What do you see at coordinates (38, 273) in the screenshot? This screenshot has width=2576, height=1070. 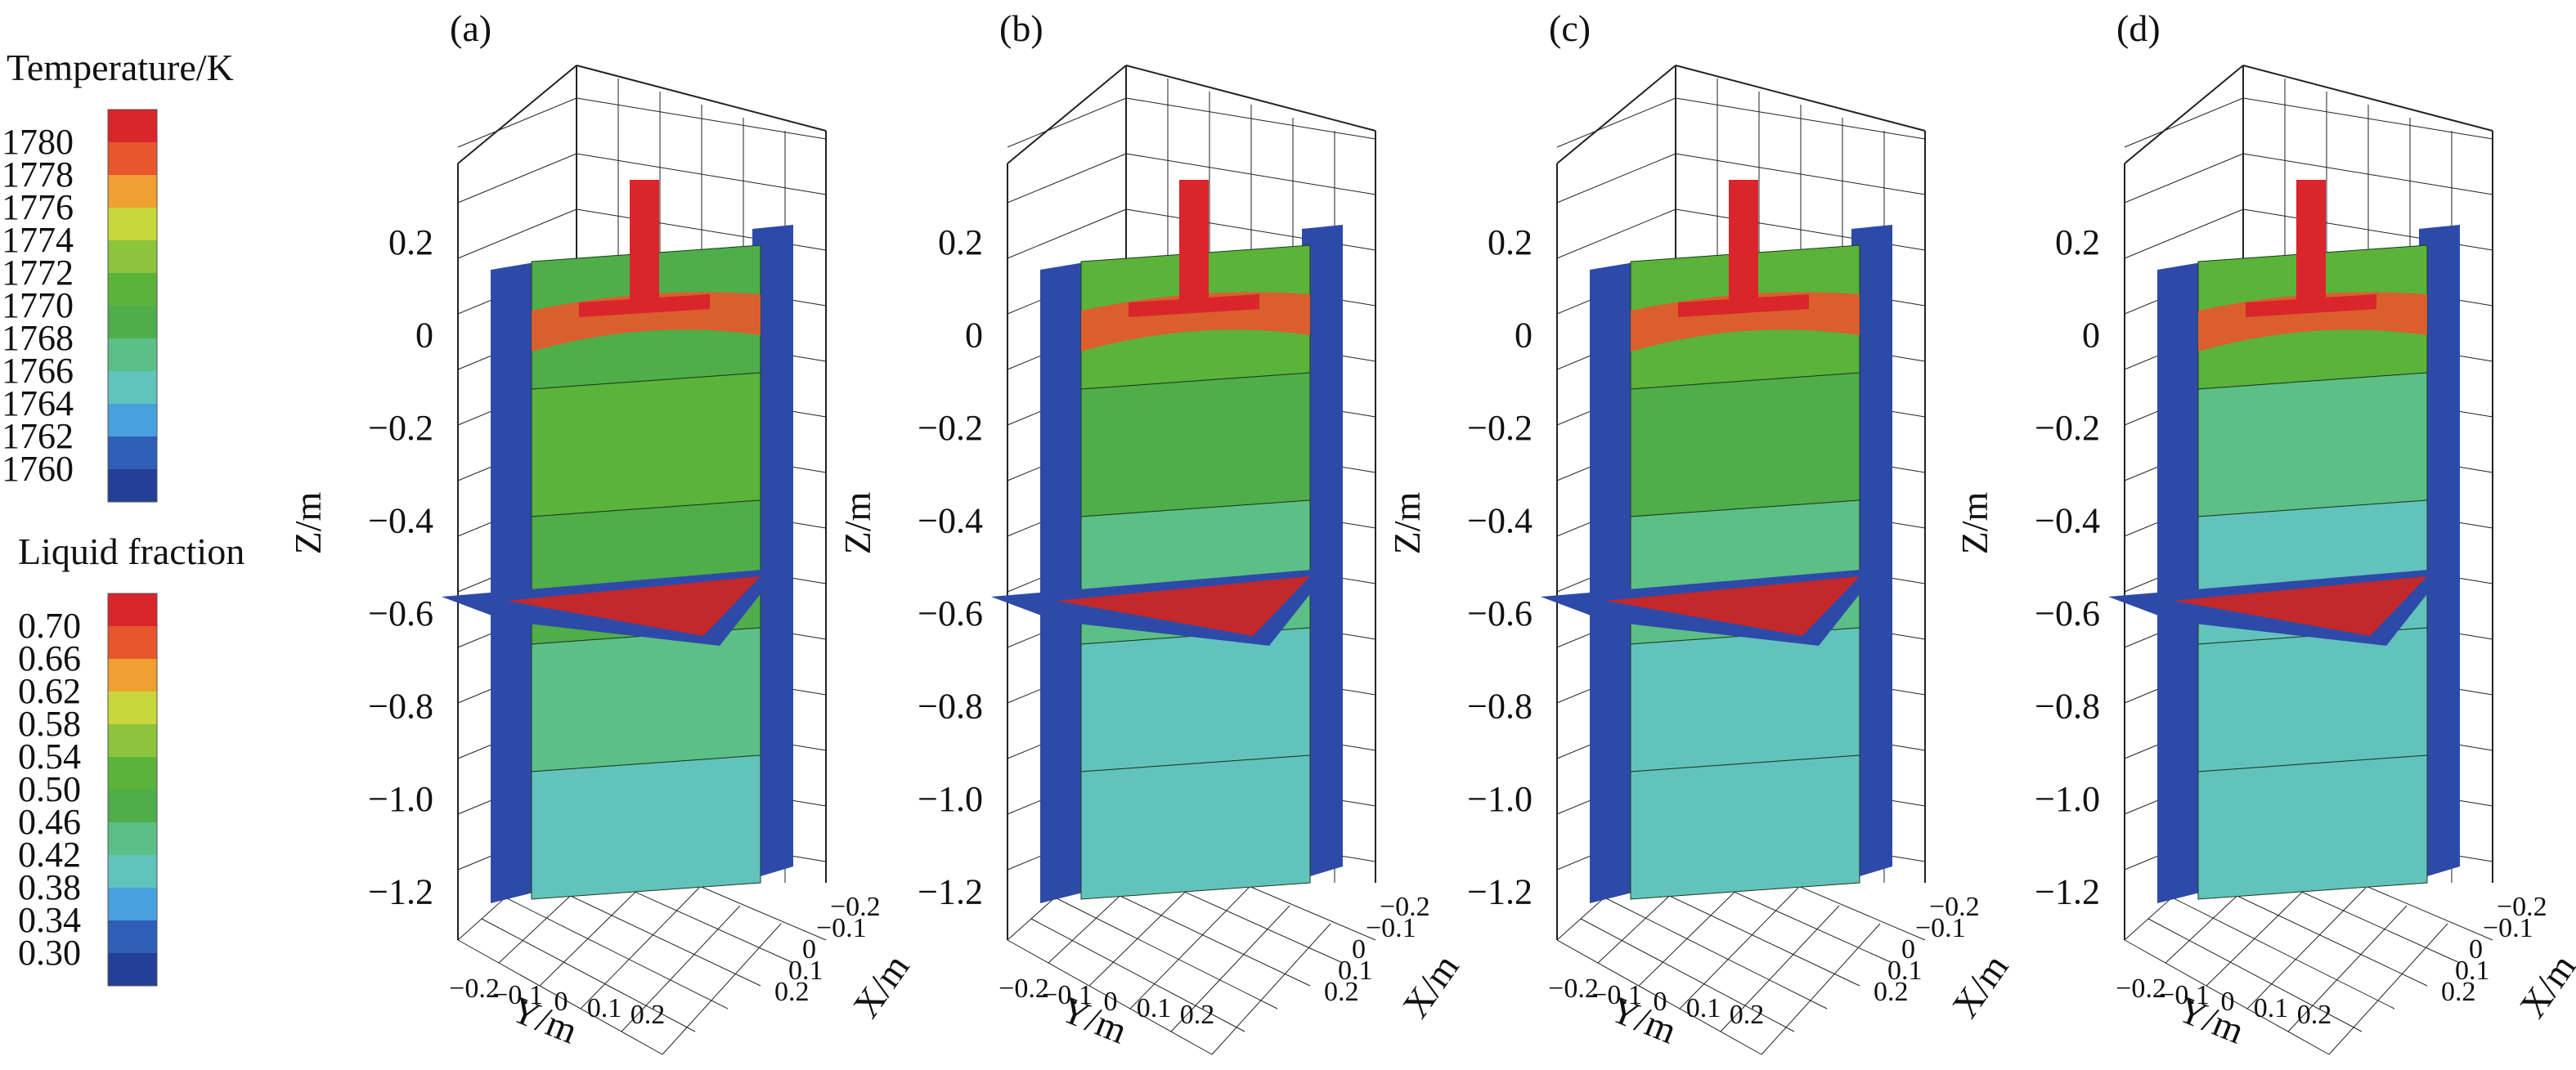 I see `temperature-tick-label: 1772` at bounding box center [38, 273].